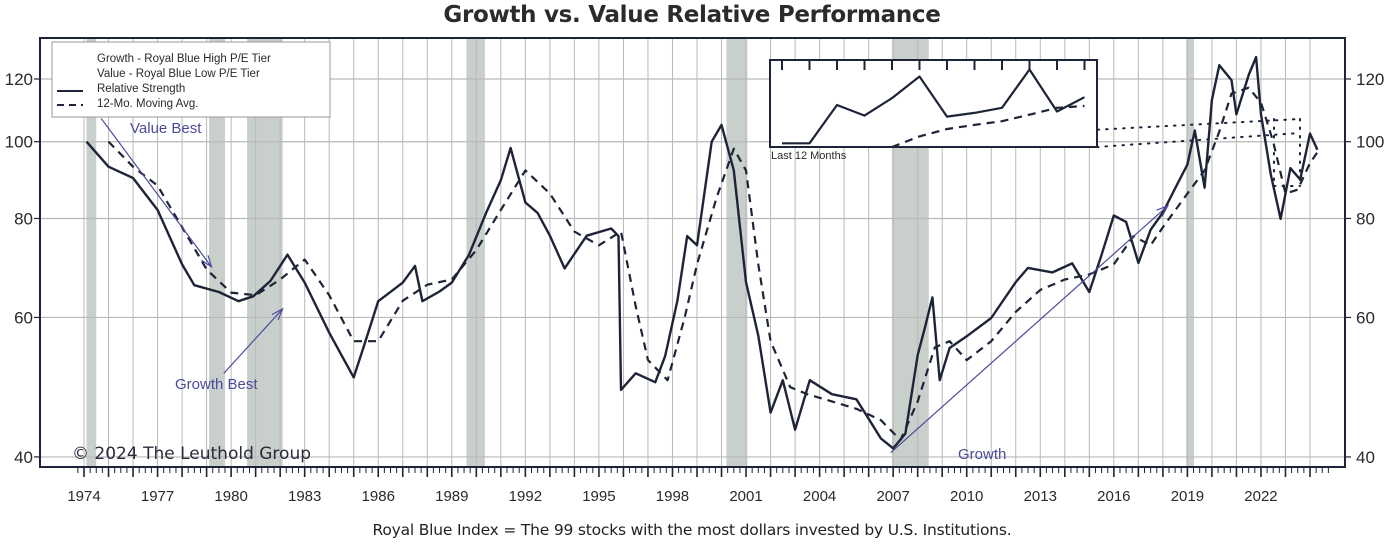 The image size is (1384, 551). I want to click on x-tick-label: 2019, so click(1187, 496).